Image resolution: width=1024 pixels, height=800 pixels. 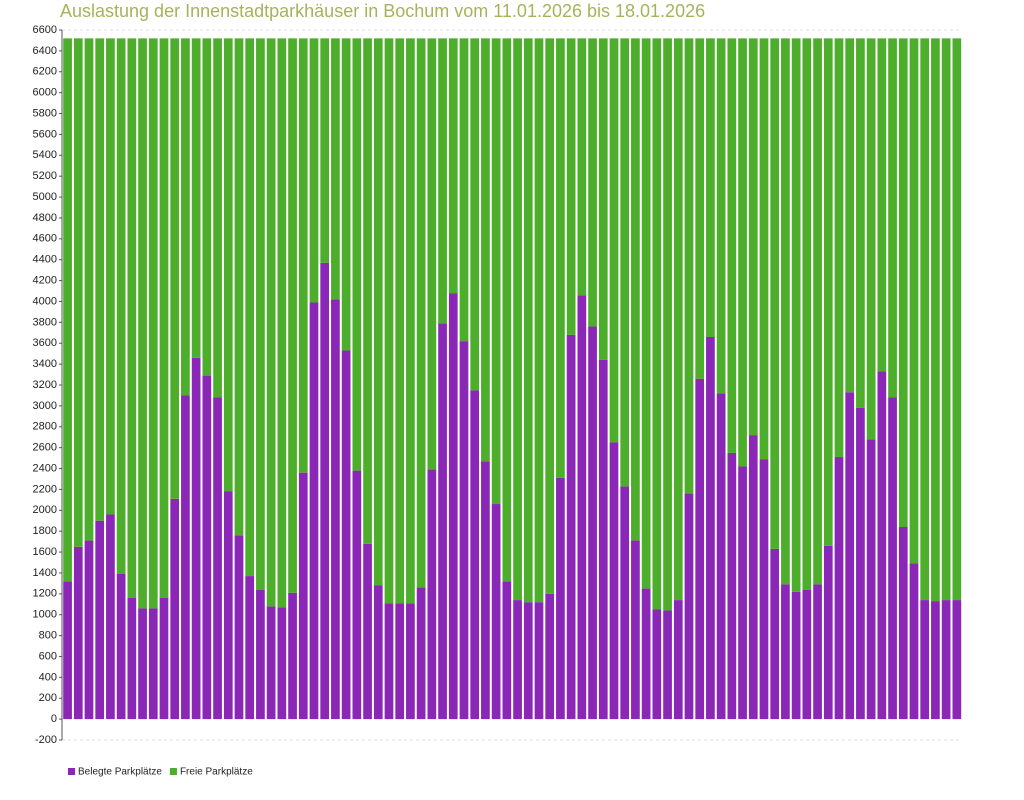 I want to click on legend-swatch, so click(x=173, y=771).